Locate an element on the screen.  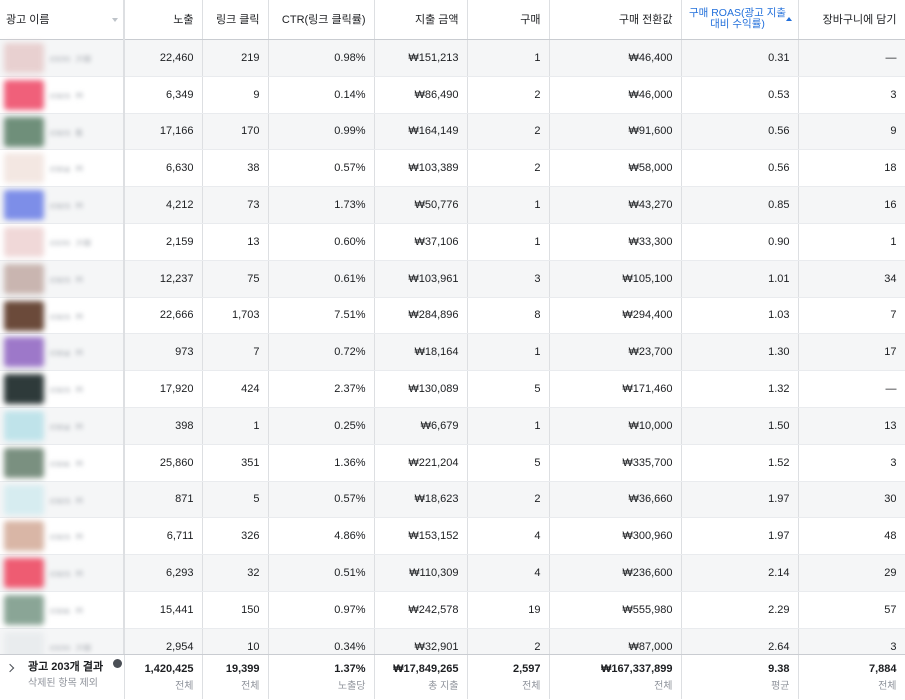
ctr-cell: 2.37% is located at coordinates (321, 389).